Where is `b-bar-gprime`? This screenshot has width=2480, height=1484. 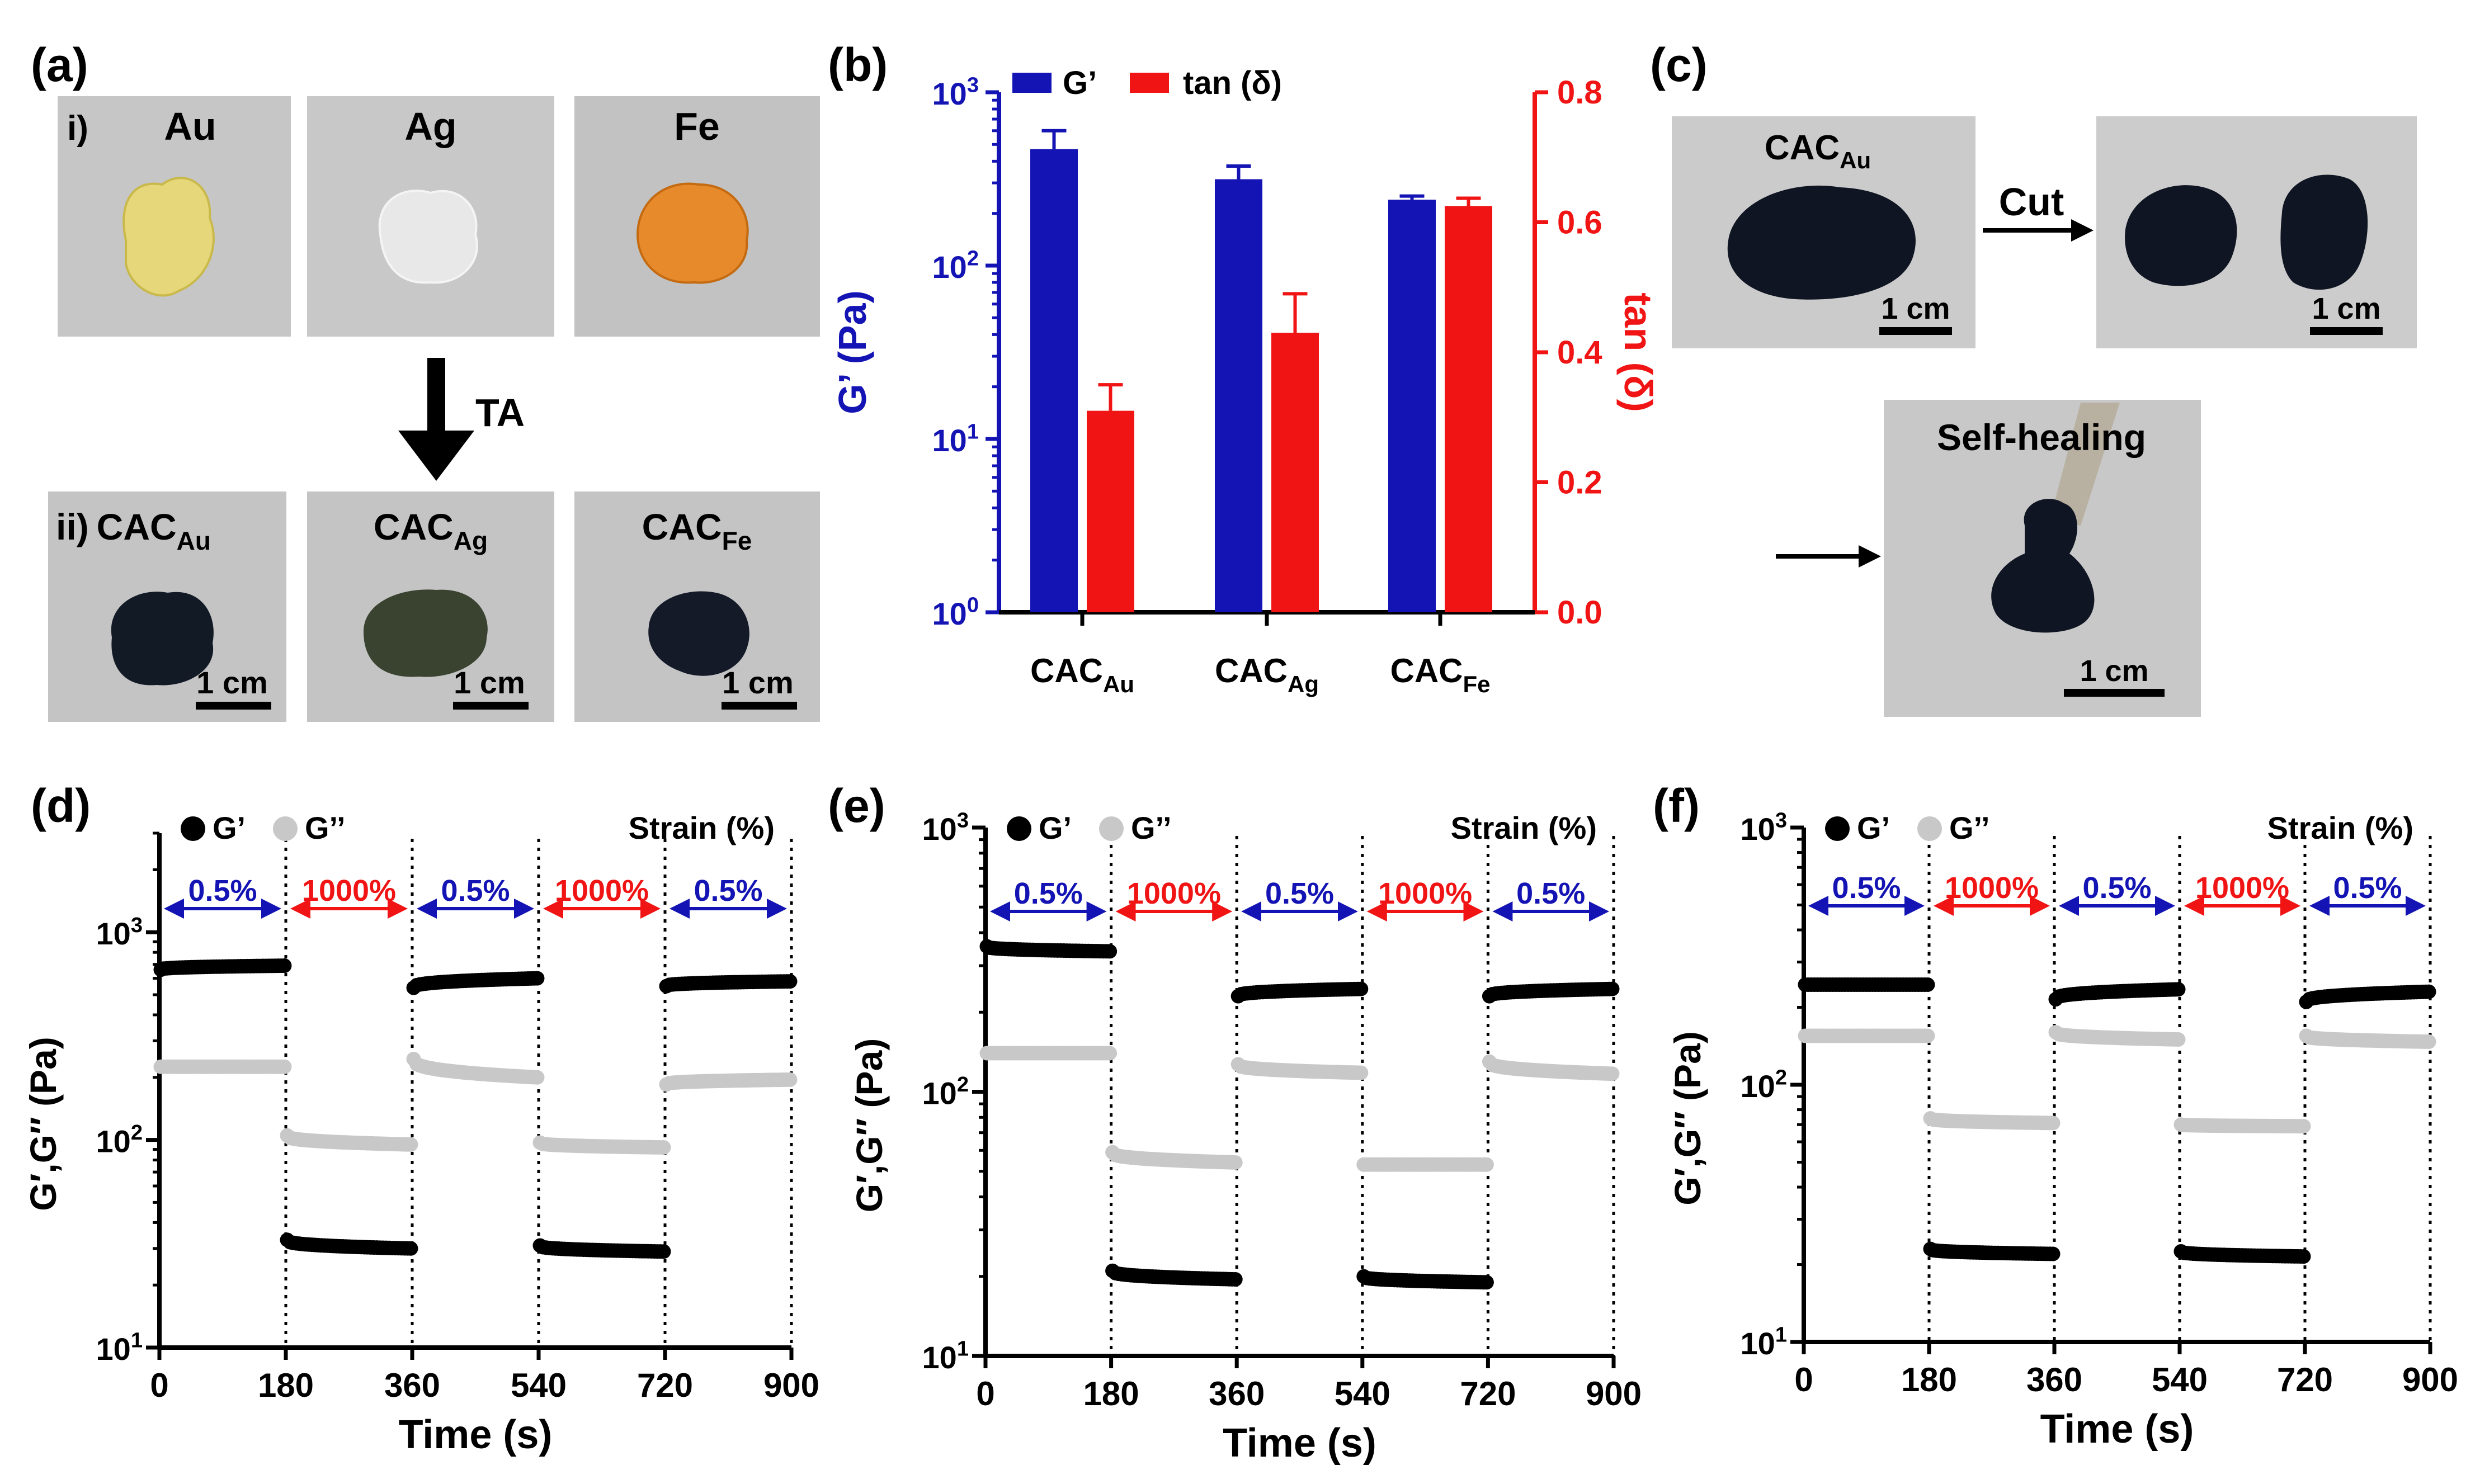 b-bar-gprime is located at coordinates (1054, 380).